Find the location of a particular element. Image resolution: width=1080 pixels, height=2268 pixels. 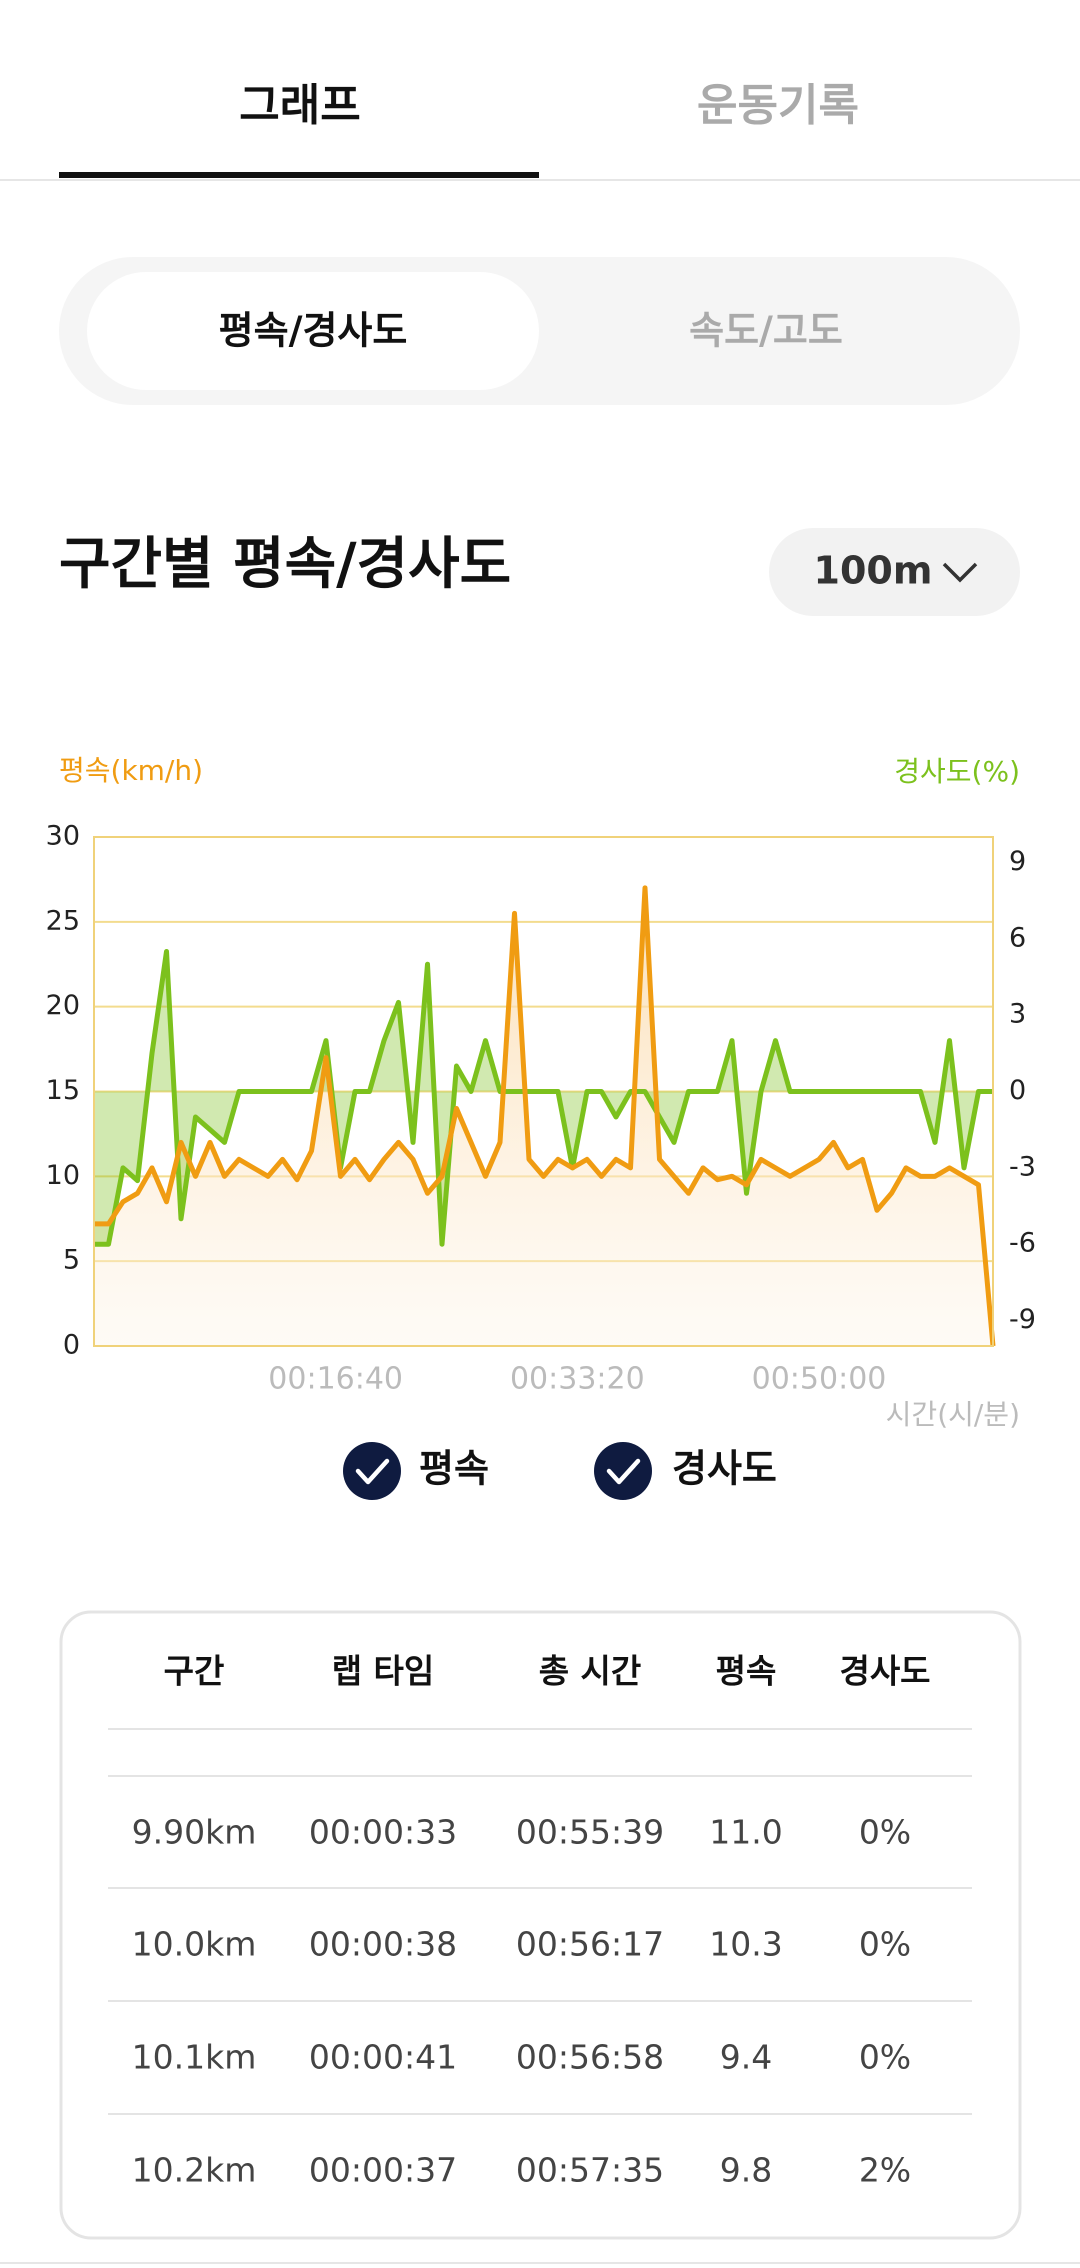

table-cell: 9.8 is located at coordinates (746, 2170).